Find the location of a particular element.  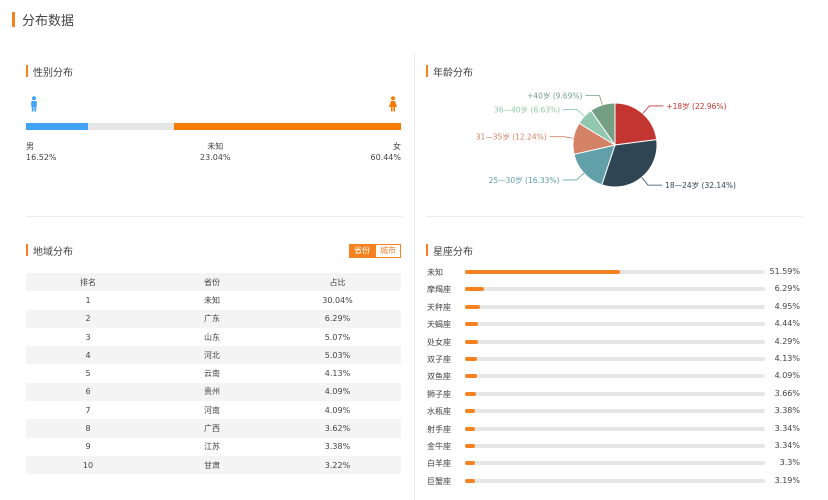

table-cell: 6 is located at coordinates (88, 392).